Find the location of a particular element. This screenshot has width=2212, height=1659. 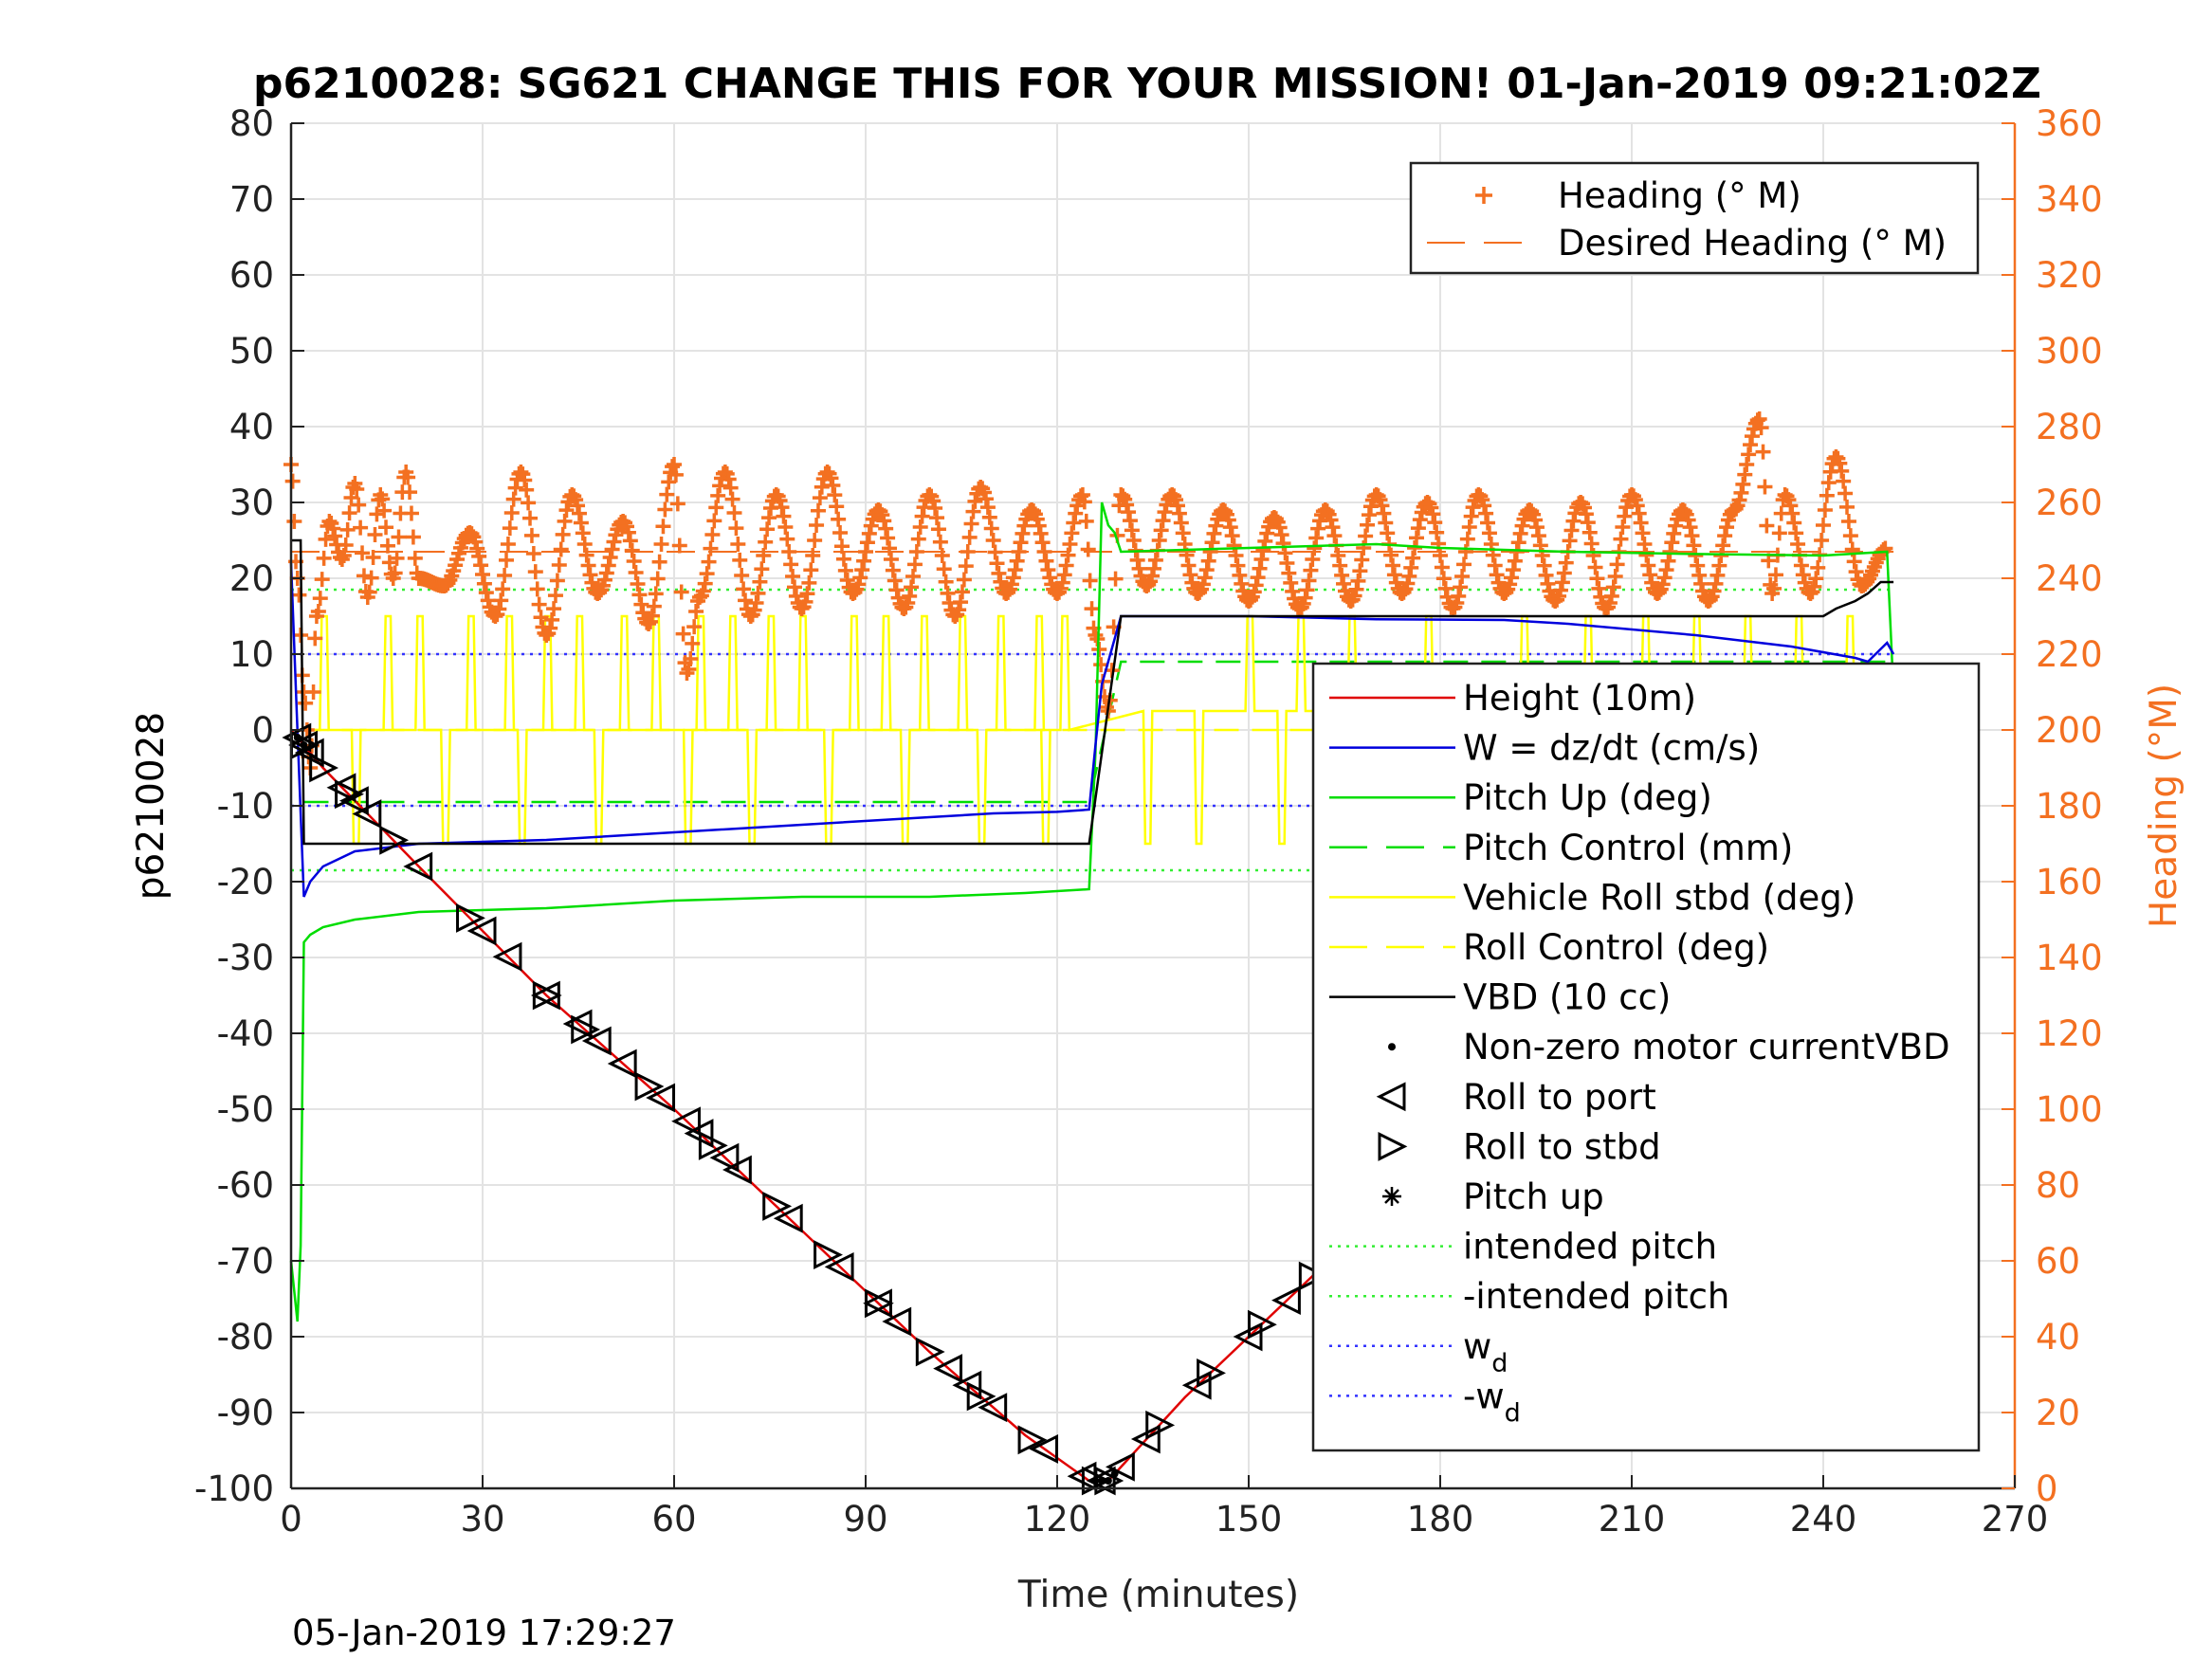

y-tick-label: 0 is located at coordinates (262, 730).